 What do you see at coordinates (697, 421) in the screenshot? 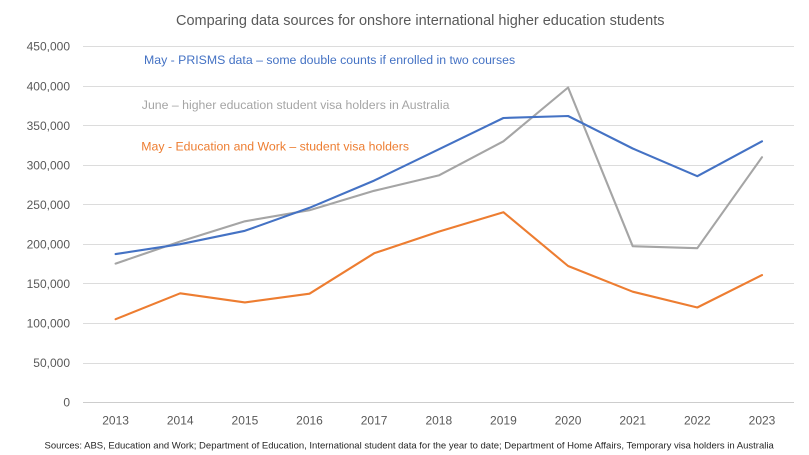
I see `svg-text: 2022` at bounding box center [697, 421].